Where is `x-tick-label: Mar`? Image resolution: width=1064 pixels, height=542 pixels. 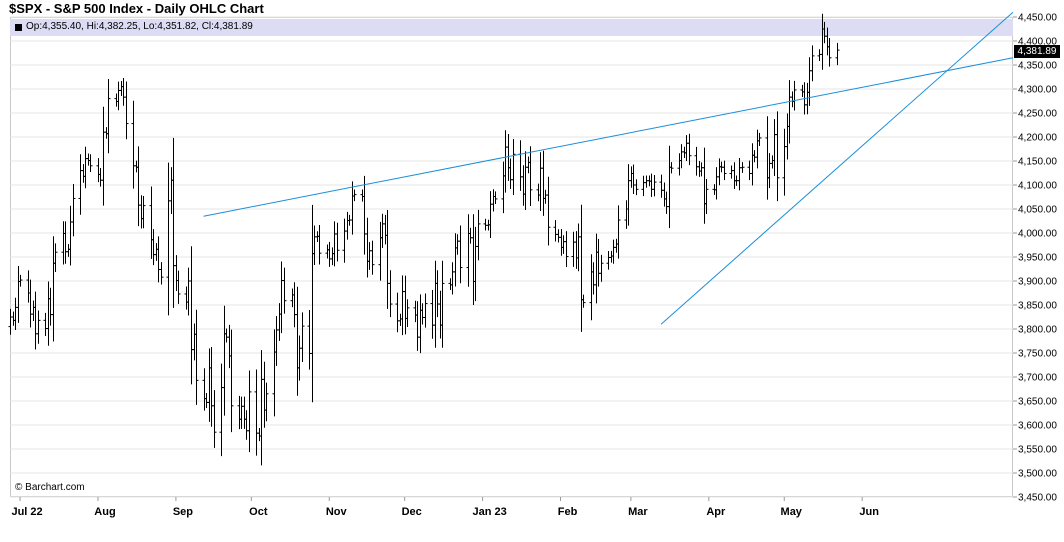
x-tick-label: Mar is located at coordinates (638, 512).